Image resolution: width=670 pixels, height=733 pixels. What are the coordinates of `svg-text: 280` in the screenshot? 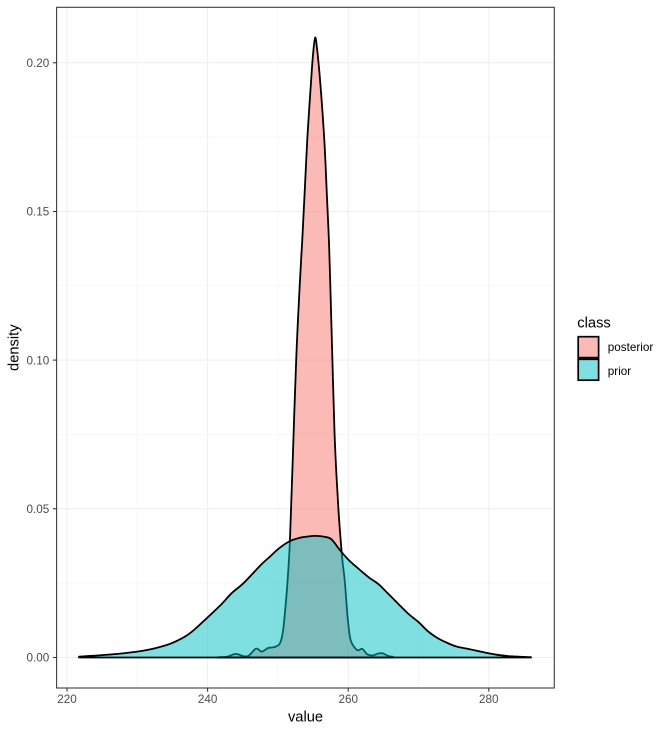 It's located at (489, 699).